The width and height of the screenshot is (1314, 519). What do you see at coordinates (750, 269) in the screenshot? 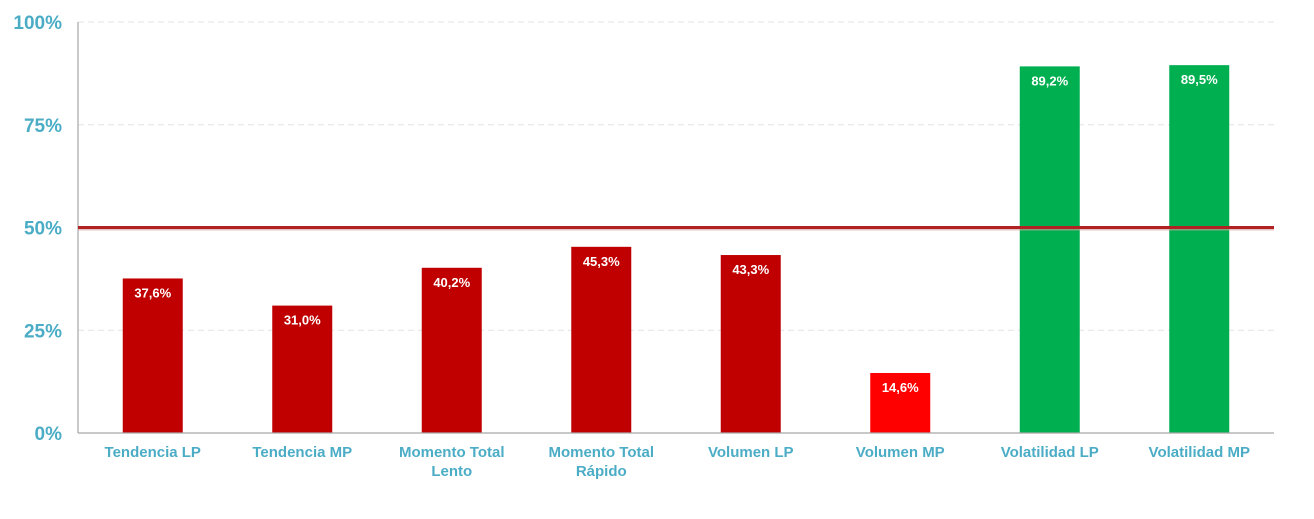
I see `data-label: 43,3%` at bounding box center [750, 269].